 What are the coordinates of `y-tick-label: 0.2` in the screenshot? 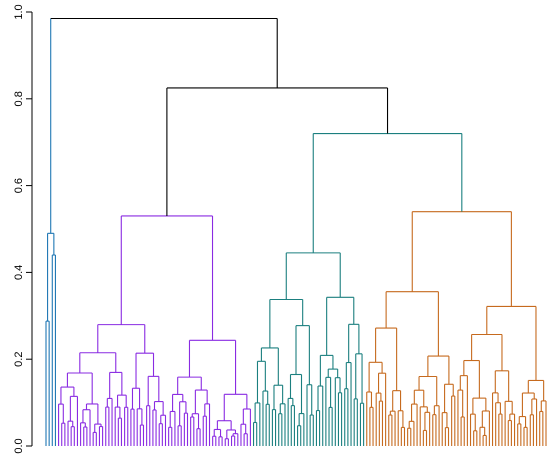 It's located at (19, 359).